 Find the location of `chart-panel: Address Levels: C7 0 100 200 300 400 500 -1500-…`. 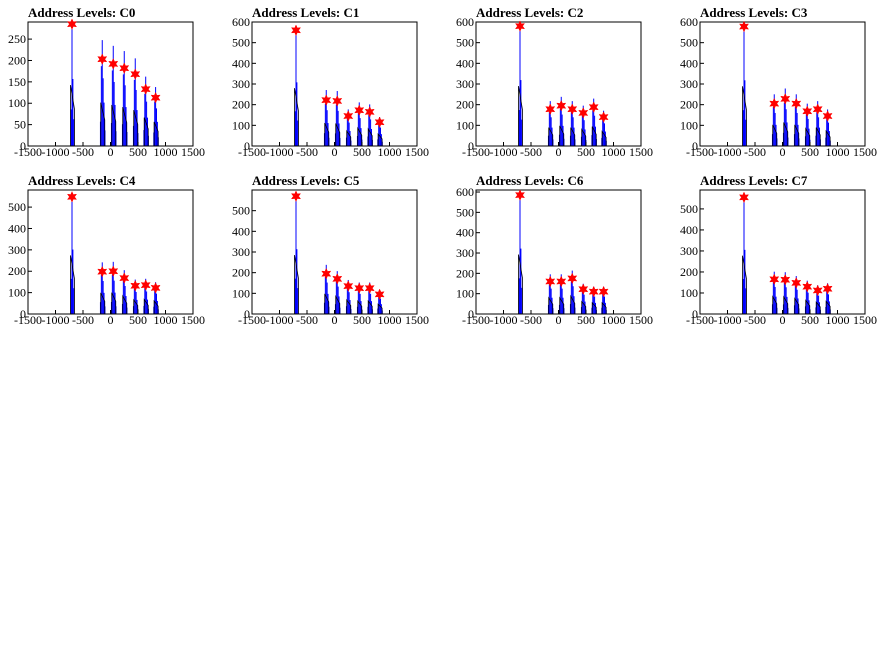

chart-panel: Address Levels: C7 0 100 200 300 400 500 -1500-… is located at coordinates (784, 252).